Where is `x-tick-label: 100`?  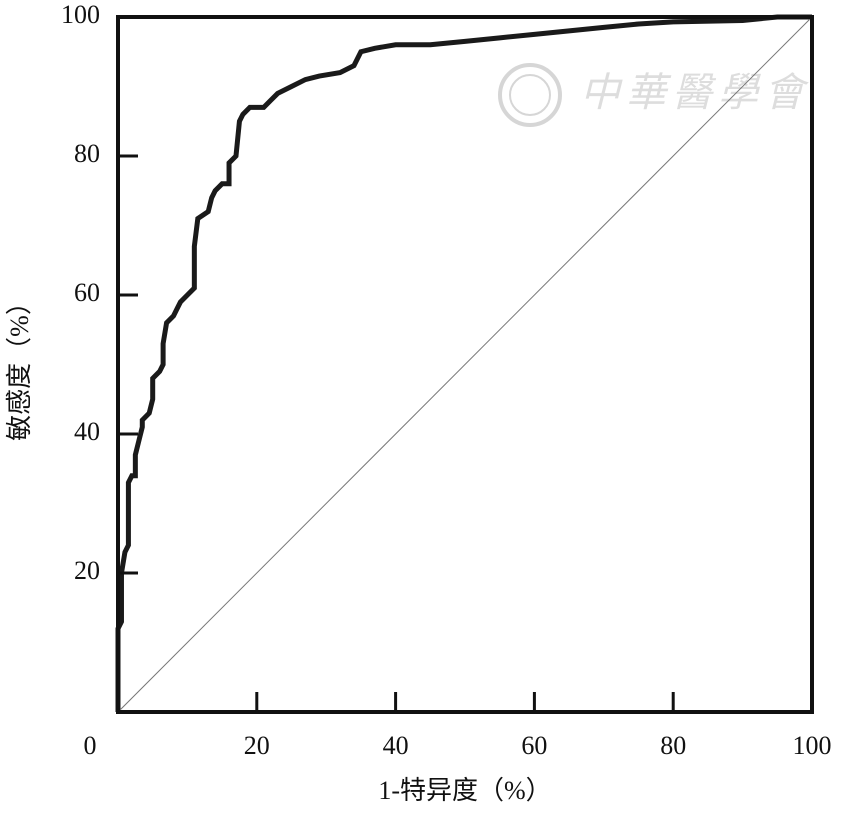
x-tick-label: 100 is located at coordinates (812, 745).